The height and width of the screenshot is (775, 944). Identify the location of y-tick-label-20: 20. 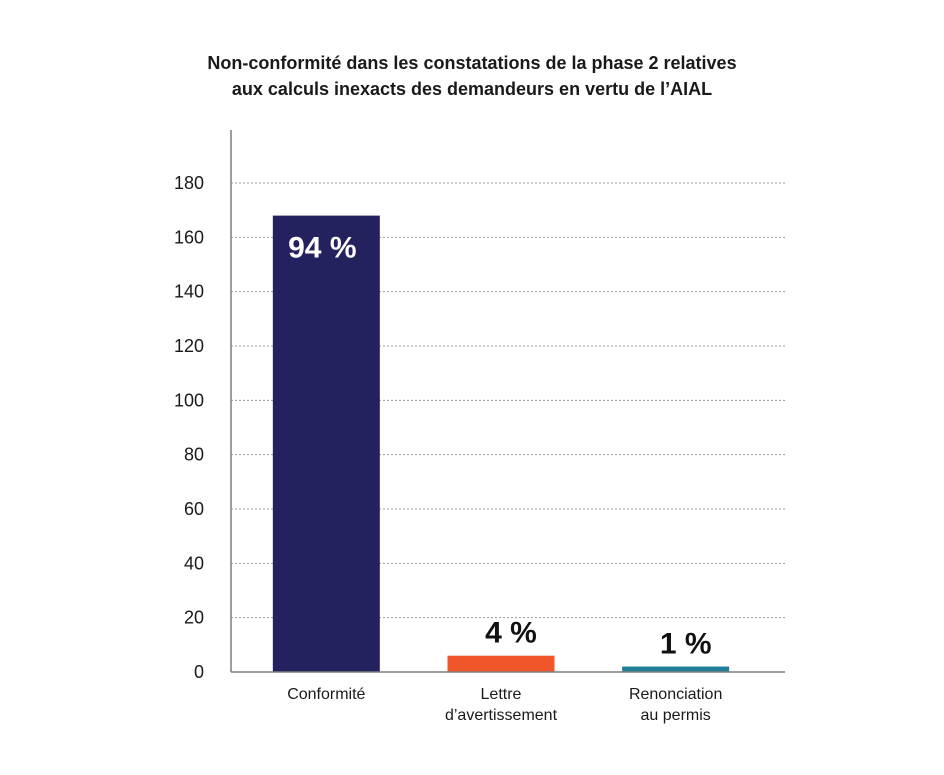
(194, 618).